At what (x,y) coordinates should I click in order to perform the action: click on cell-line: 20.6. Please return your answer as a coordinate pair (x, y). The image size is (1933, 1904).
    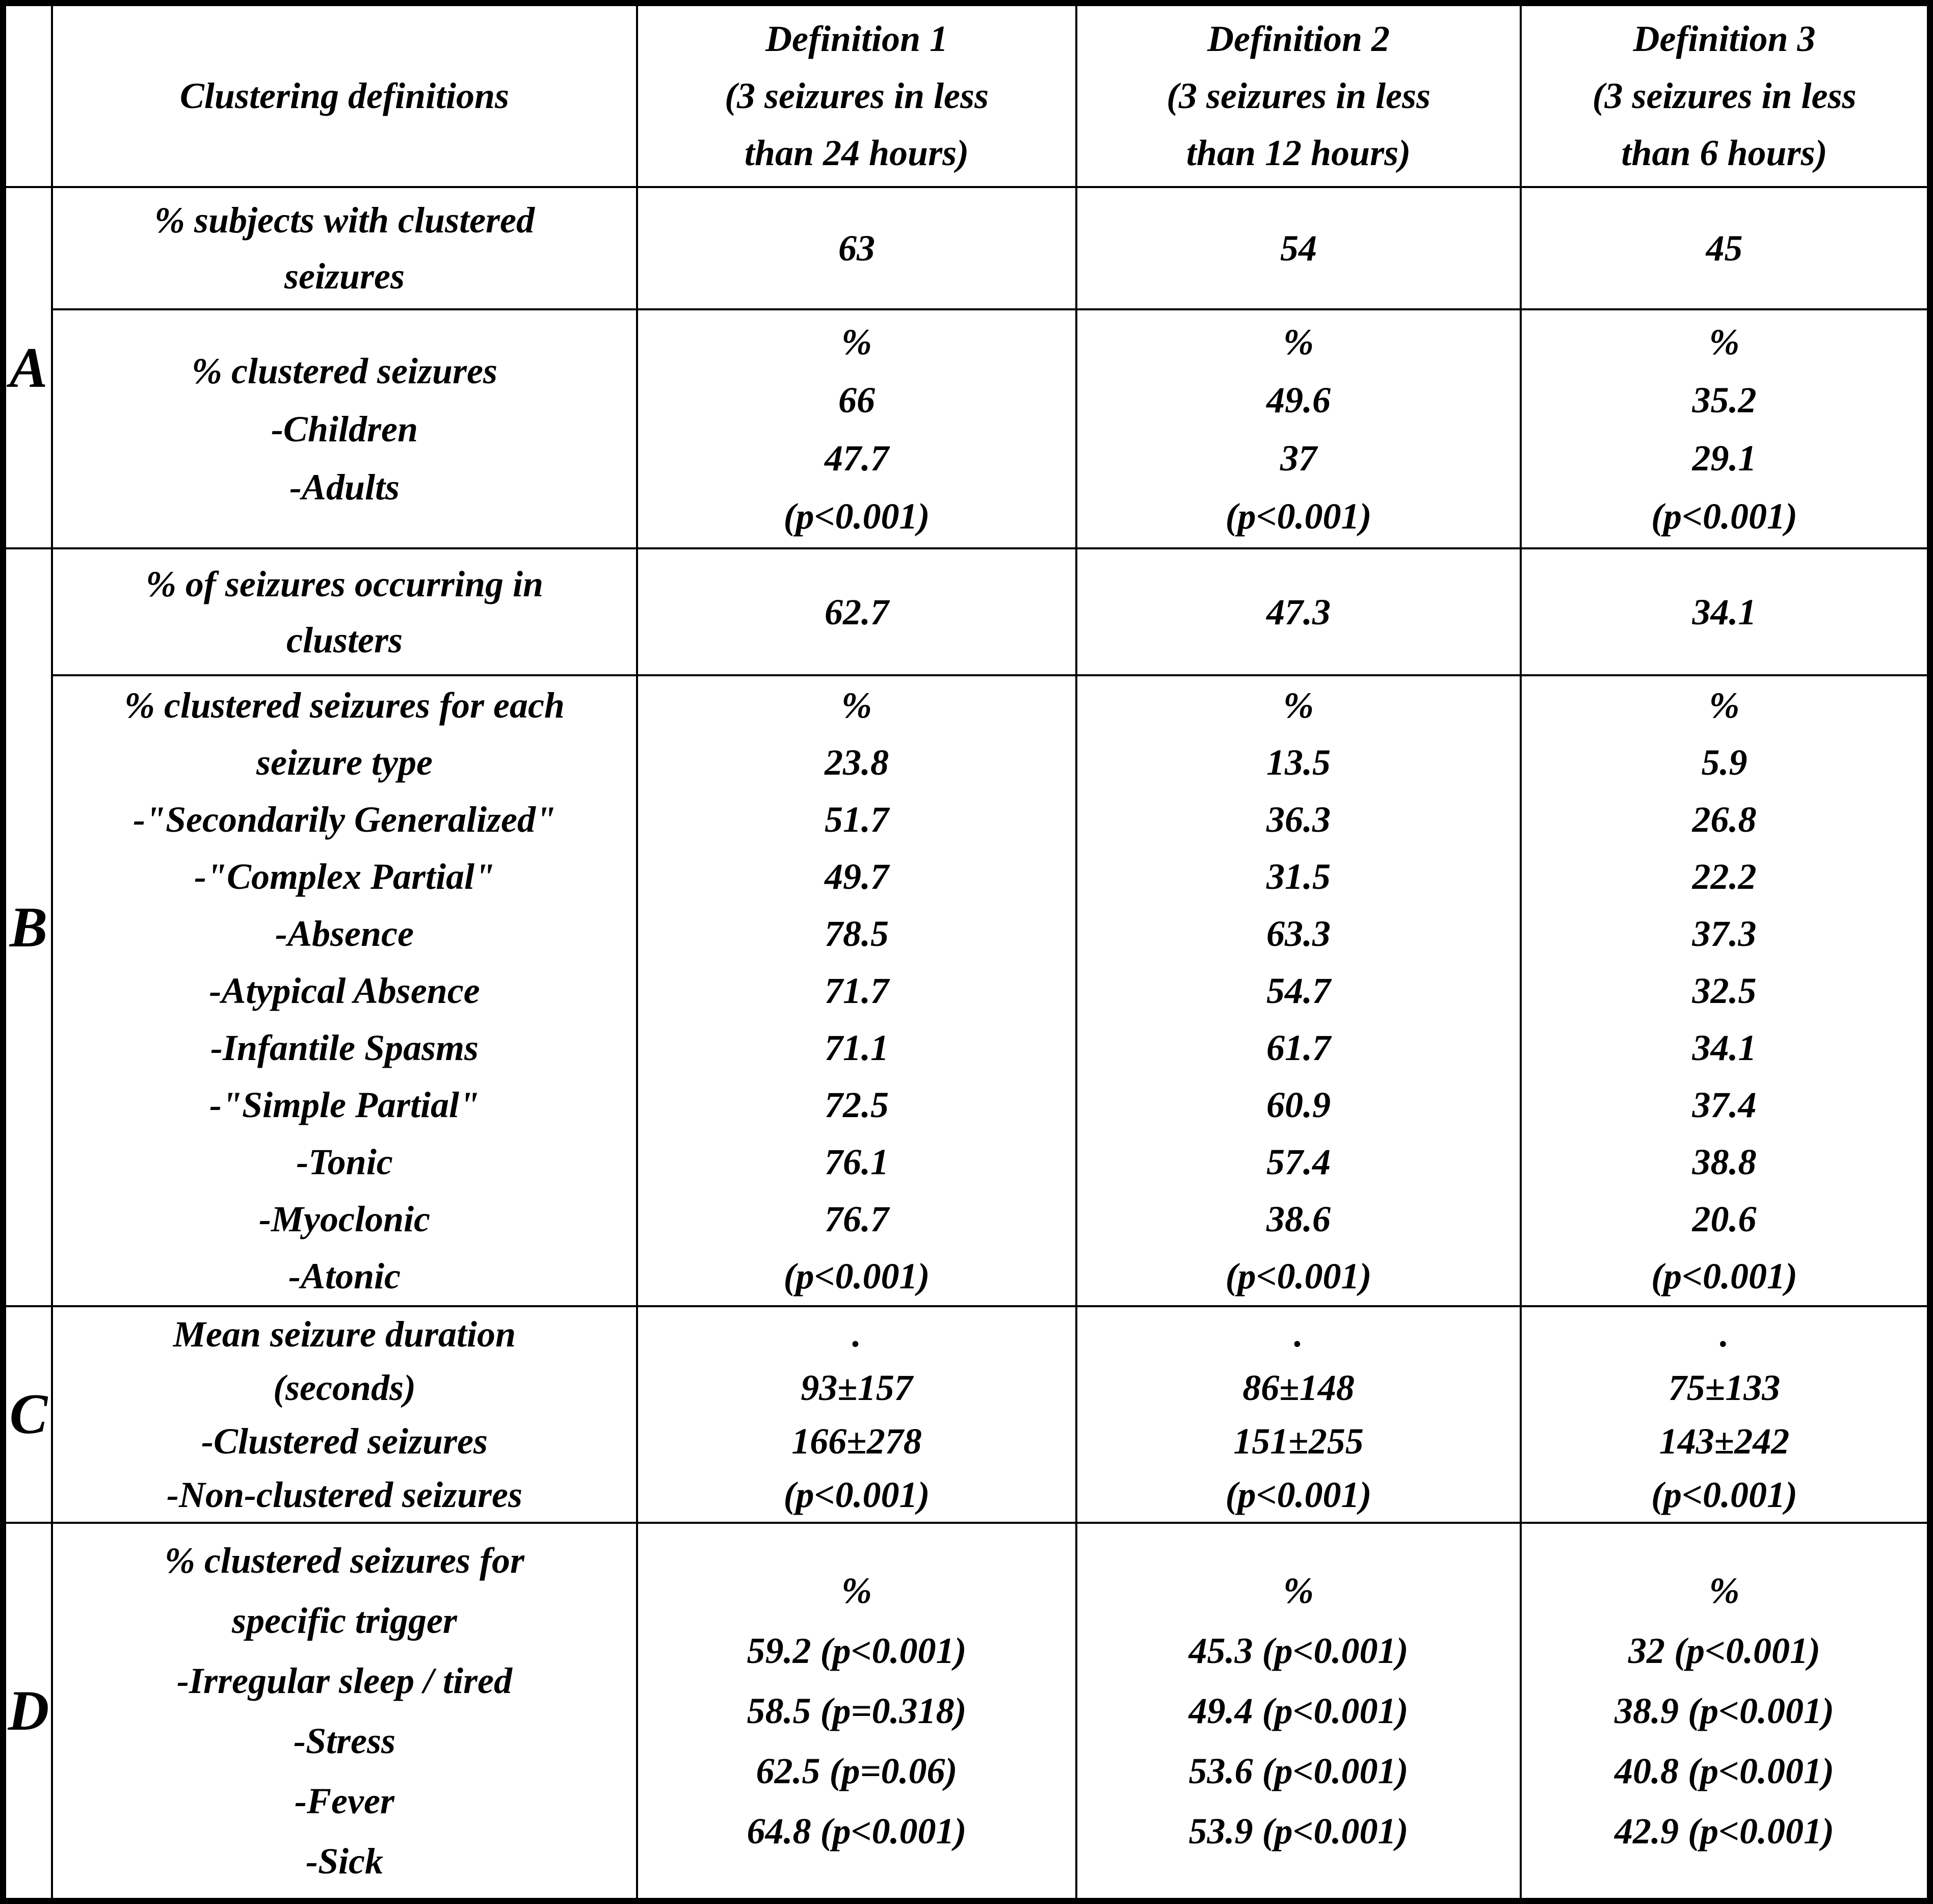
    Looking at the image, I should click on (1724, 1219).